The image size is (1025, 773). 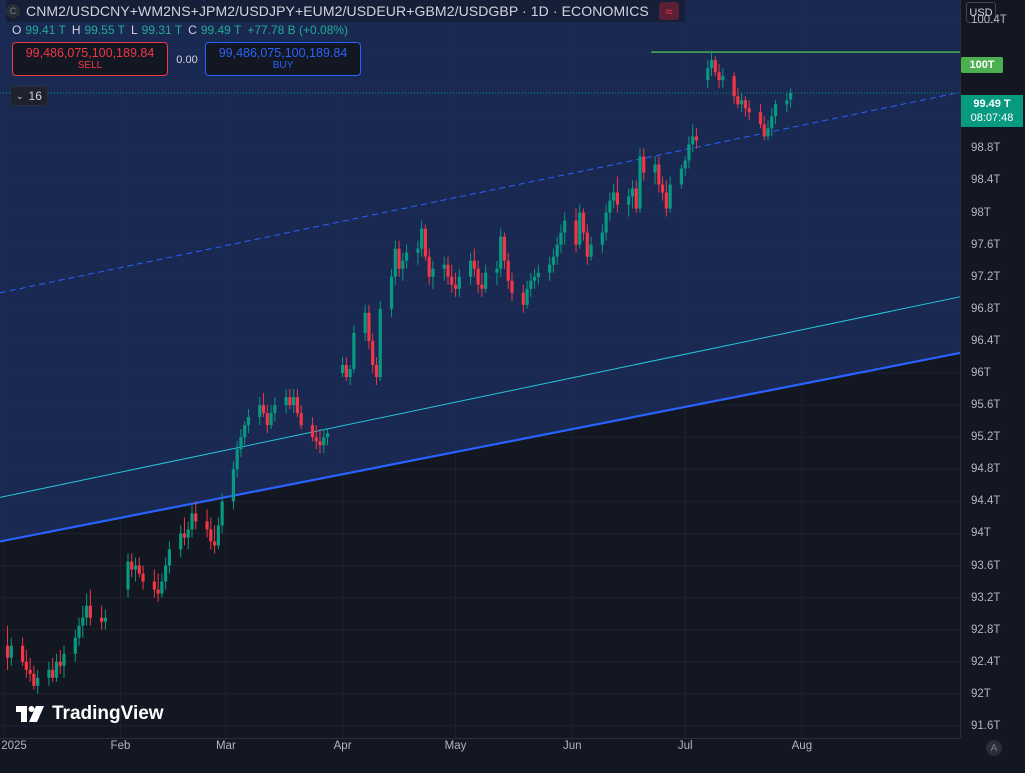 What do you see at coordinates (992, 118) in the screenshot?
I see `bar-countdown: 08:07:48` at bounding box center [992, 118].